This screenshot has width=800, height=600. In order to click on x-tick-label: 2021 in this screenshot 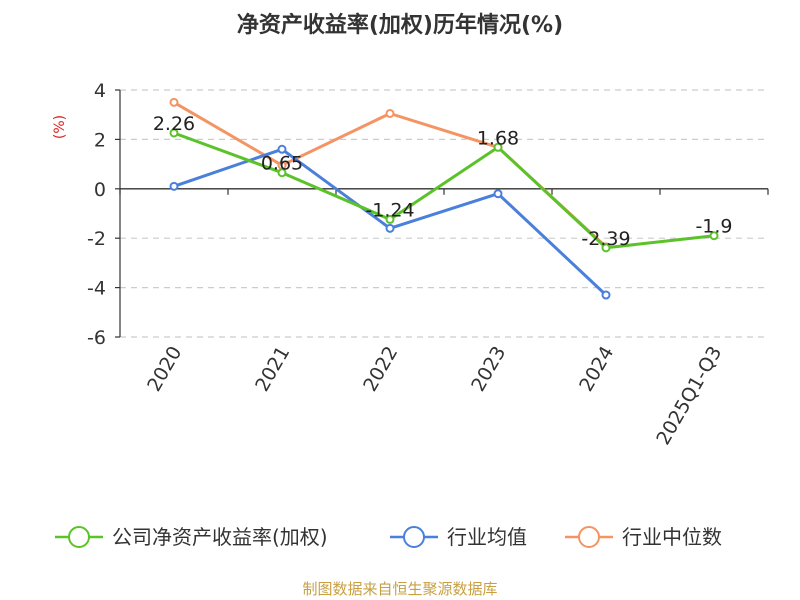, I will do `click(272, 369)`.